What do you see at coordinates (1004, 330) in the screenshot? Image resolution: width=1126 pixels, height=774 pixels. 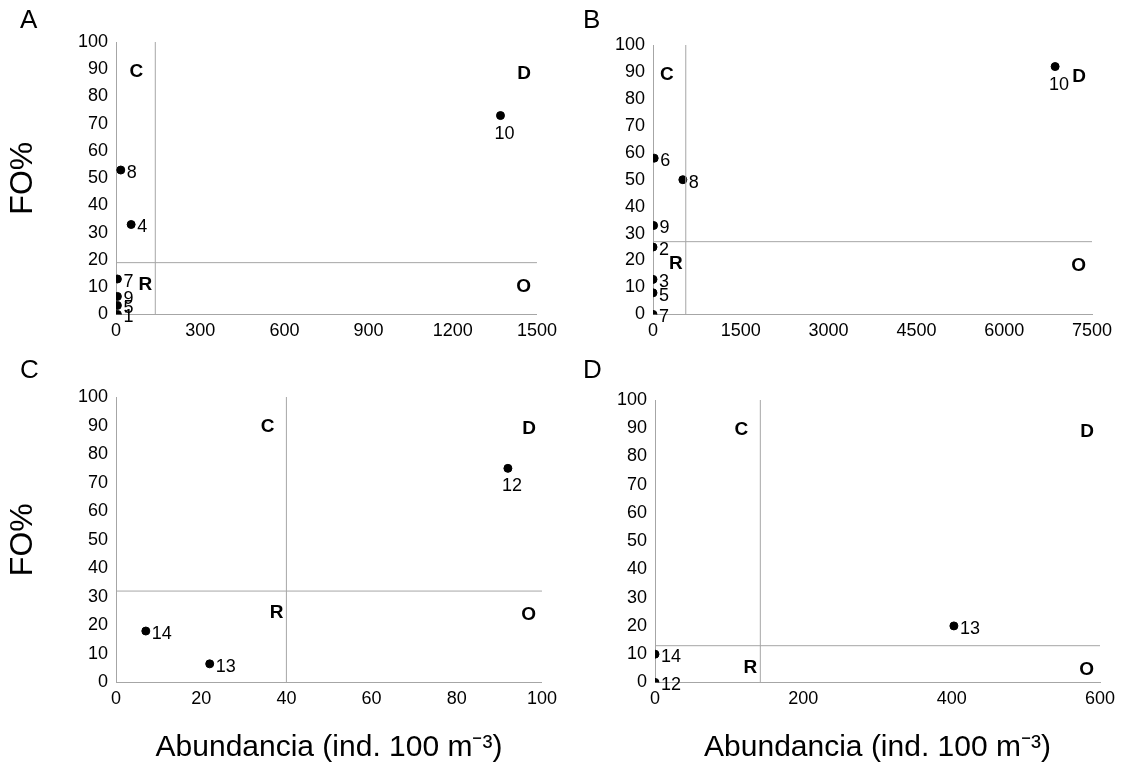 I see `x-tick-label: 6000` at bounding box center [1004, 330].